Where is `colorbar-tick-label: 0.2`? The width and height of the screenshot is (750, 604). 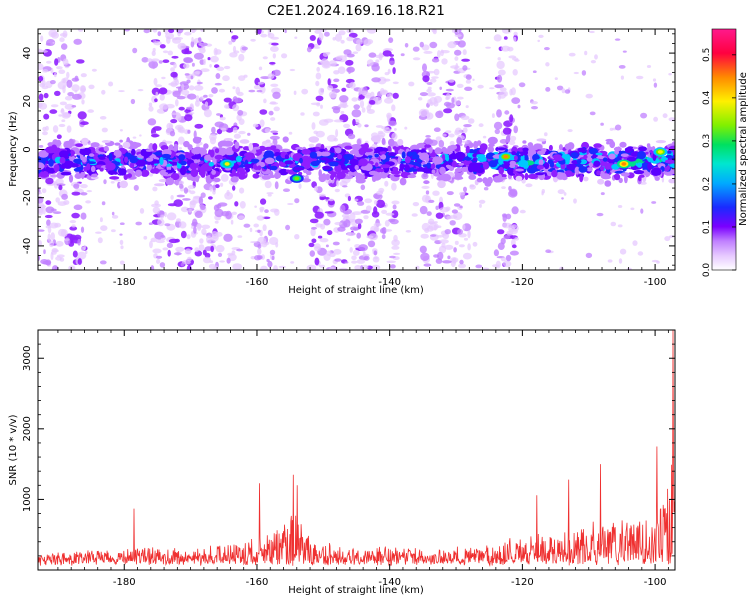 colorbar-tick-label: 0.2 is located at coordinates (707, 184).